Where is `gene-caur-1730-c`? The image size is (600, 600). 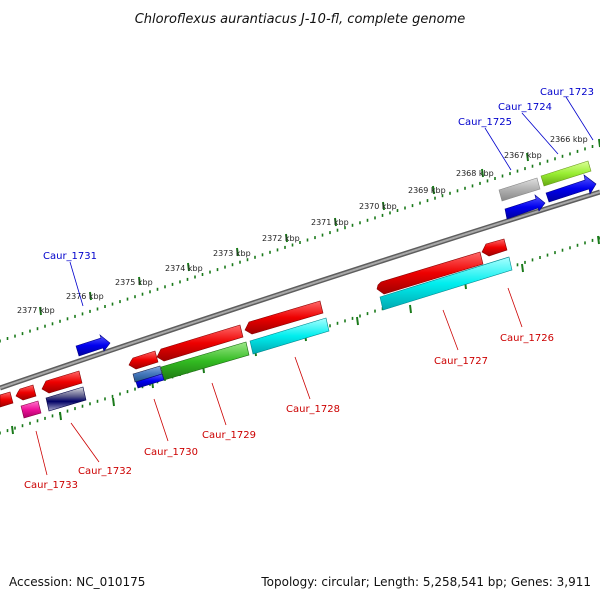 gene-caur-1730-c is located at coordinates (150, 381).